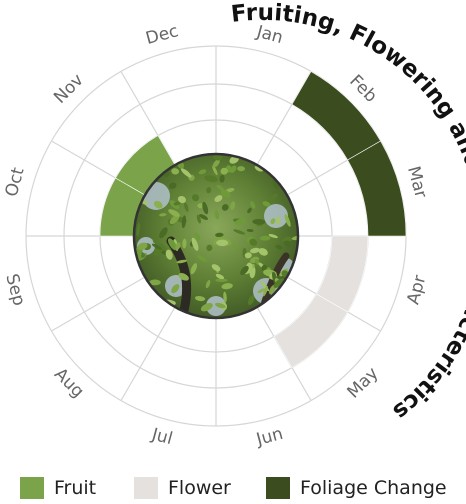  Describe the element at coordinates (162, 35) in the screenshot. I see `month-label-dec: Dec` at that location.